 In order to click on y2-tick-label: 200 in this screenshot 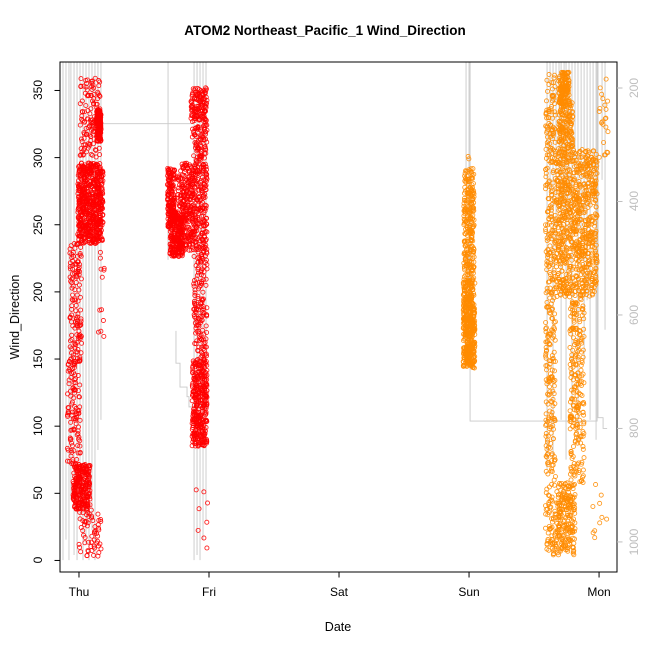, I will do `click(634, 87)`.